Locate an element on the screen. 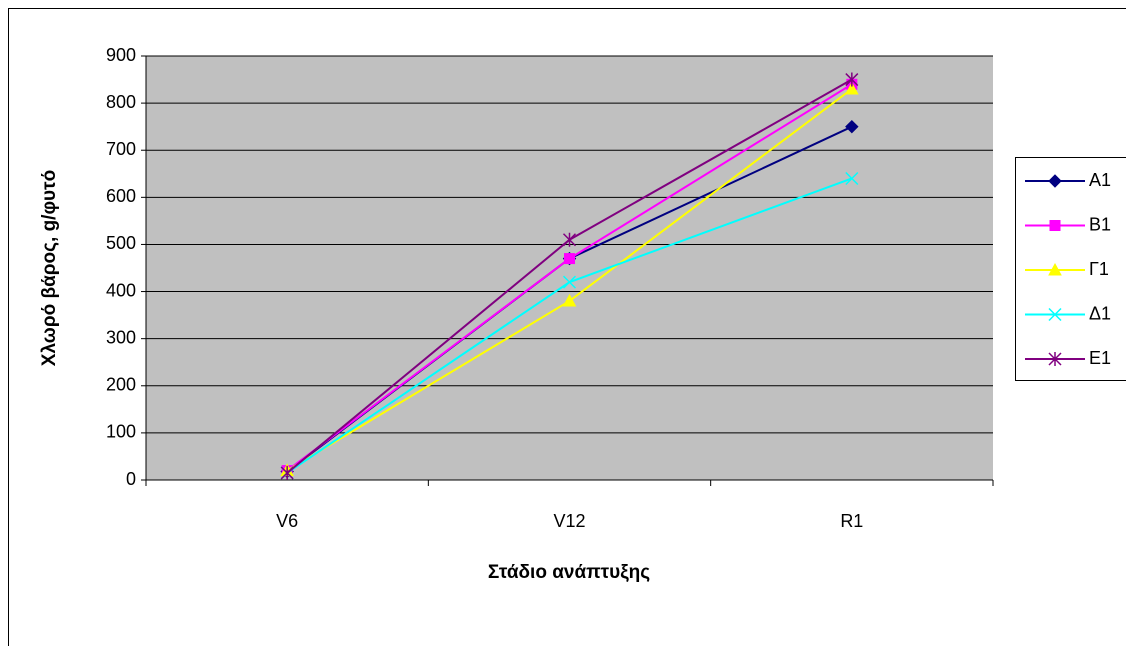 This screenshot has width=1126, height=646. y-tick-label: 900 is located at coordinates (121, 55).